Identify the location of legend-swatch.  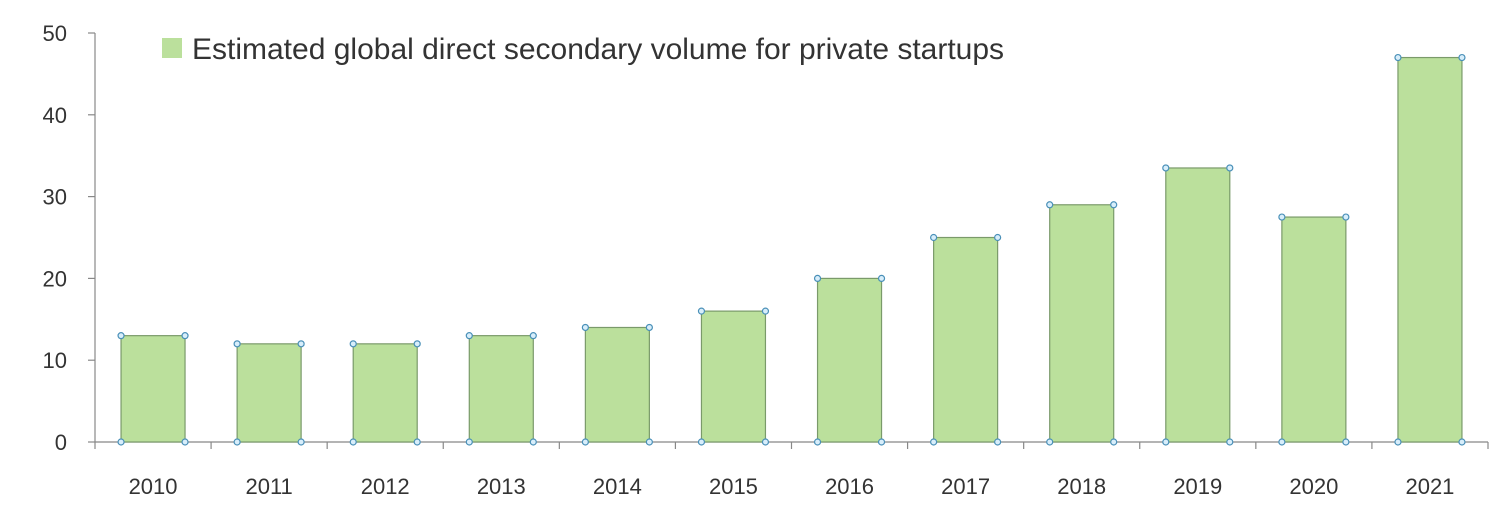
(172, 48).